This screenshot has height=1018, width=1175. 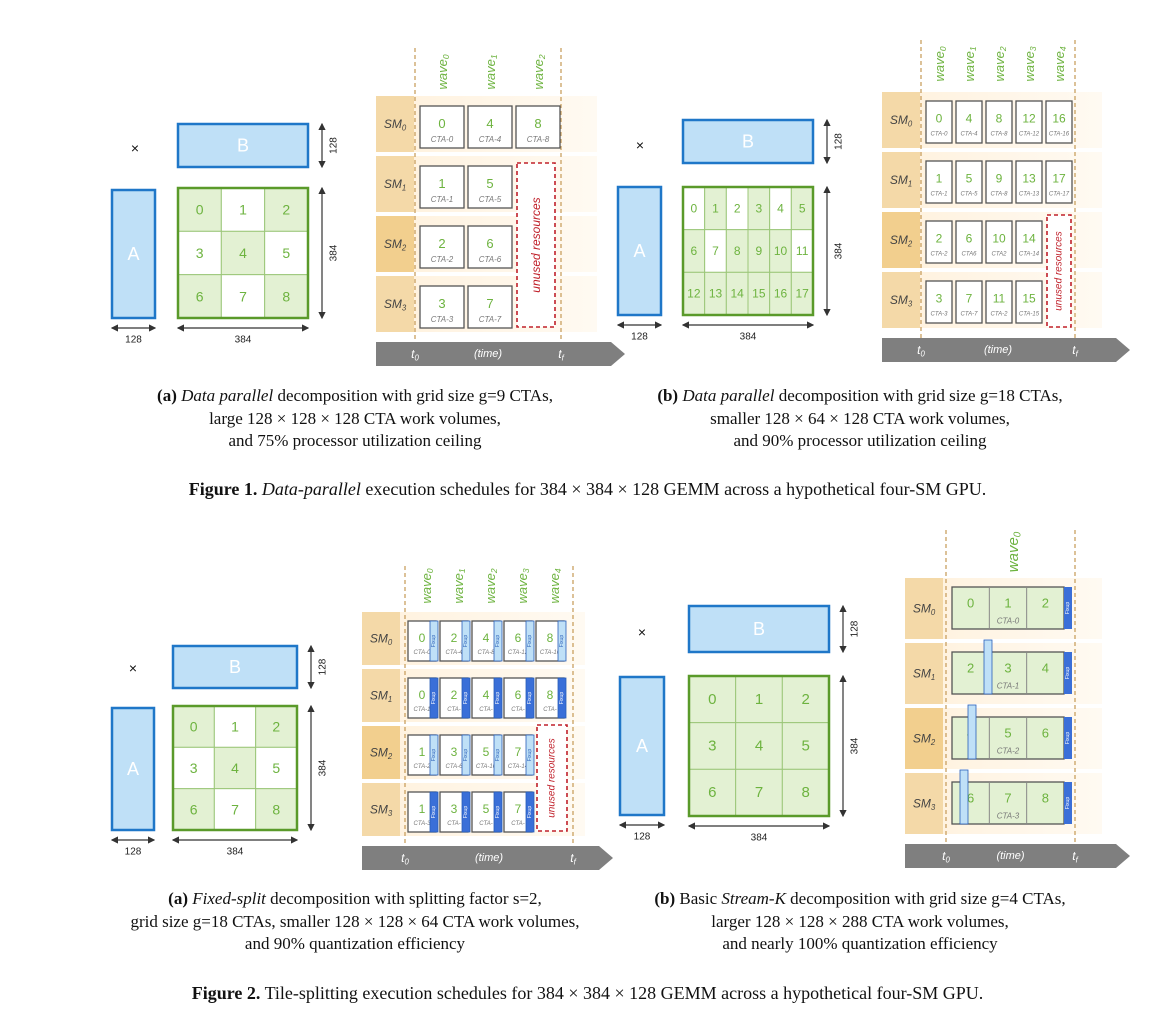 What do you see at coordinates (381, 810) in the screenshot?
I see `fig2a-sm-label: SM3` at bounding box center [381, 810].